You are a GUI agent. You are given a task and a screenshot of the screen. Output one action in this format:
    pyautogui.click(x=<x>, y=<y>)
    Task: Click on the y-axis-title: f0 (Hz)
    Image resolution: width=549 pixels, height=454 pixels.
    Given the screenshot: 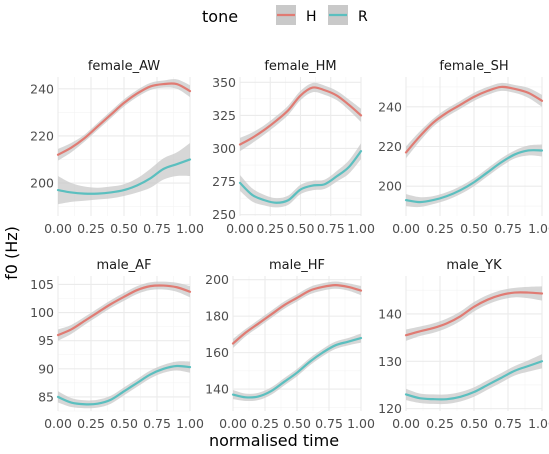 What is the action you would take?
    pyautogui.click(x=11, y=253)
    